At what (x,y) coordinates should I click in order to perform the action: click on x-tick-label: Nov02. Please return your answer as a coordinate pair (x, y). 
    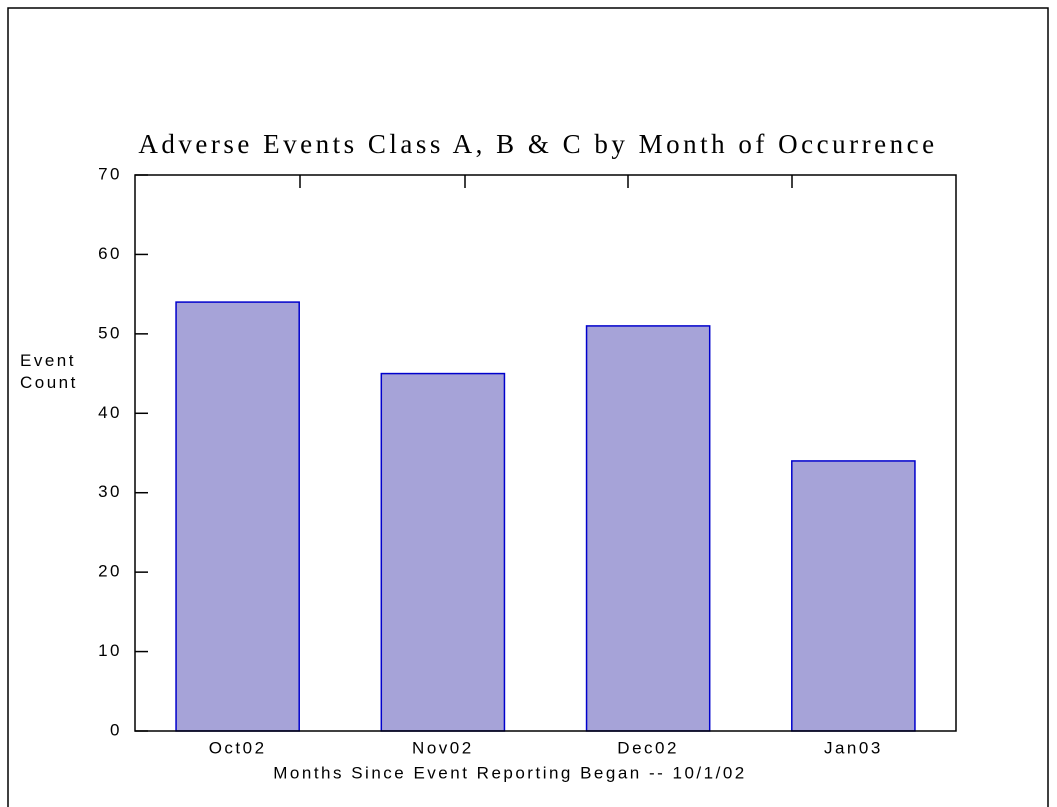
    Looking at the image, I should click on (443, 747).